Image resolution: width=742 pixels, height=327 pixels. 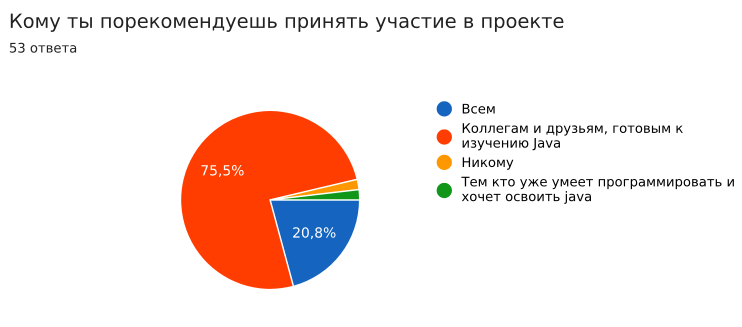 I want to click on legend-label: Тем кто уже умеет программировать и хочет освоить java, so click(x=597, y=190).